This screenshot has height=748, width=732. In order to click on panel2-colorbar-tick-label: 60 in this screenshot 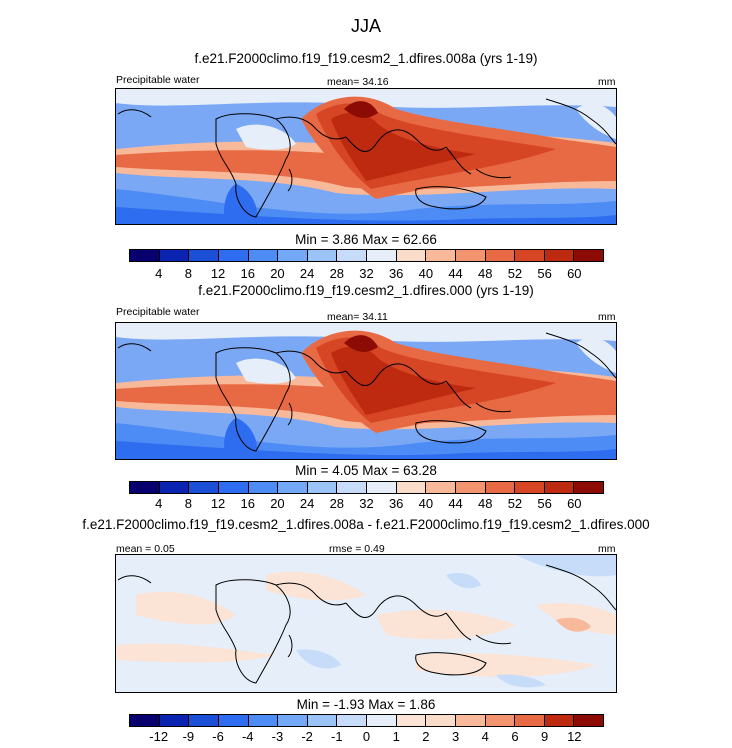, I will do `click(574, 503)`.